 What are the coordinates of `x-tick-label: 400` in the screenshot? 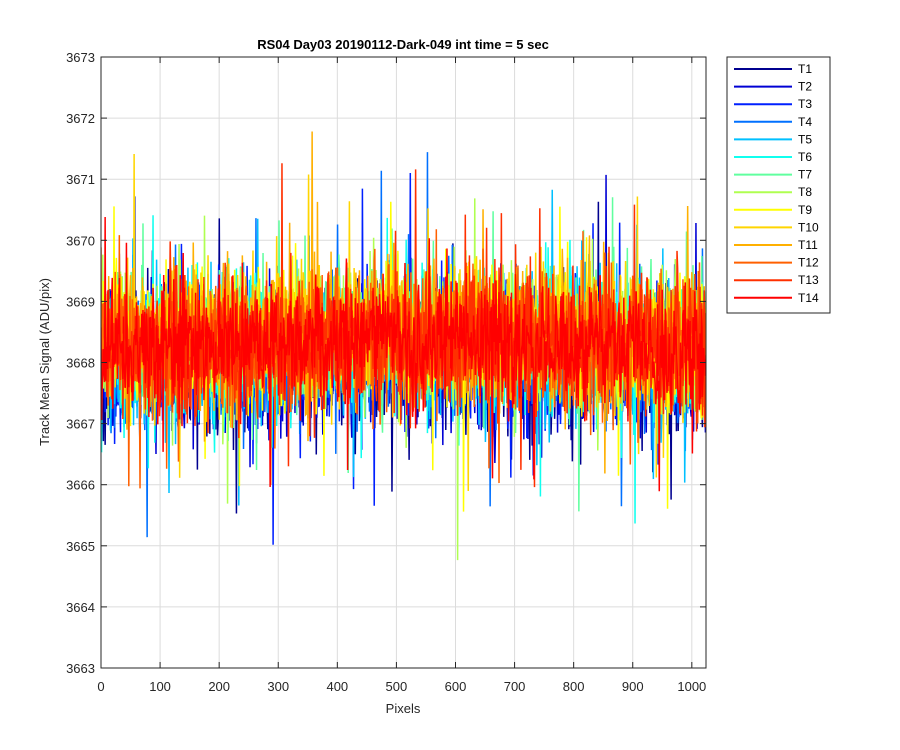 It's located at (337, 686).